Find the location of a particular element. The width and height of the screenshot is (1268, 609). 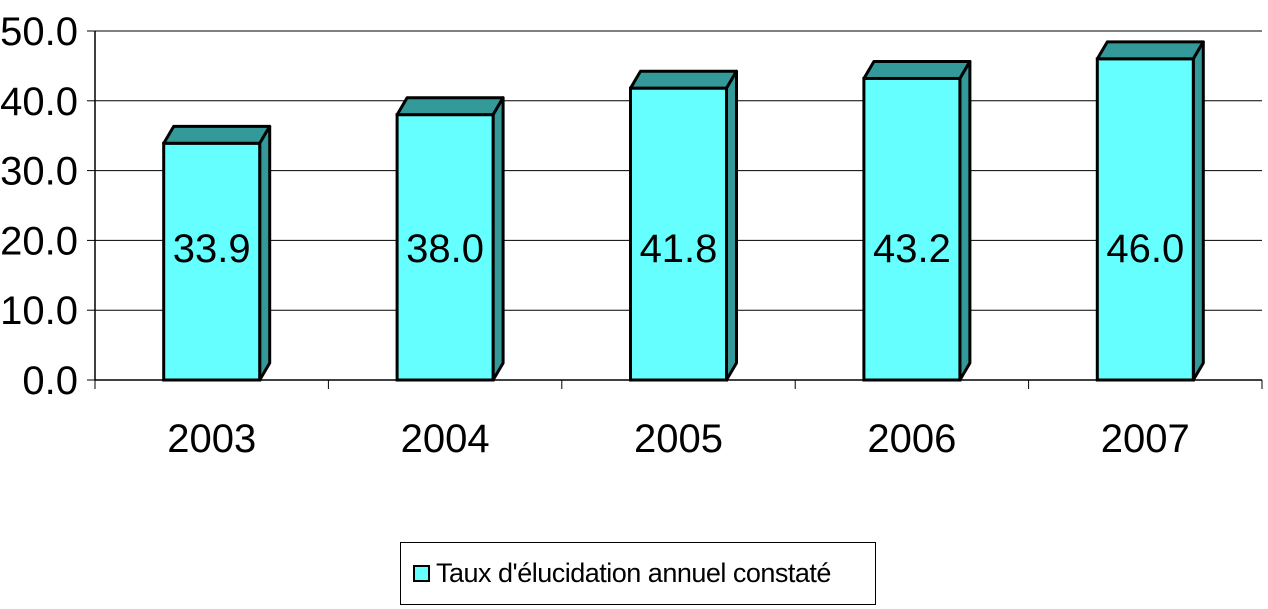

bar-2003 is located at coordinates (212, 261).